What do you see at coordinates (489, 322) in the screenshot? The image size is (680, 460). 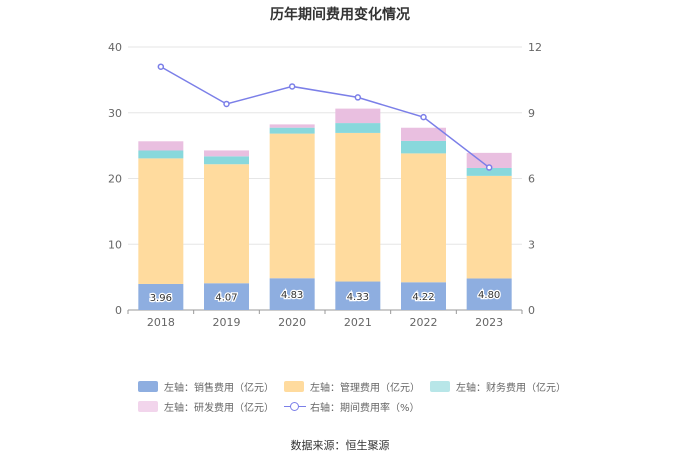 I see `x-tick-label: 2023` at bounding box center [489, 322].